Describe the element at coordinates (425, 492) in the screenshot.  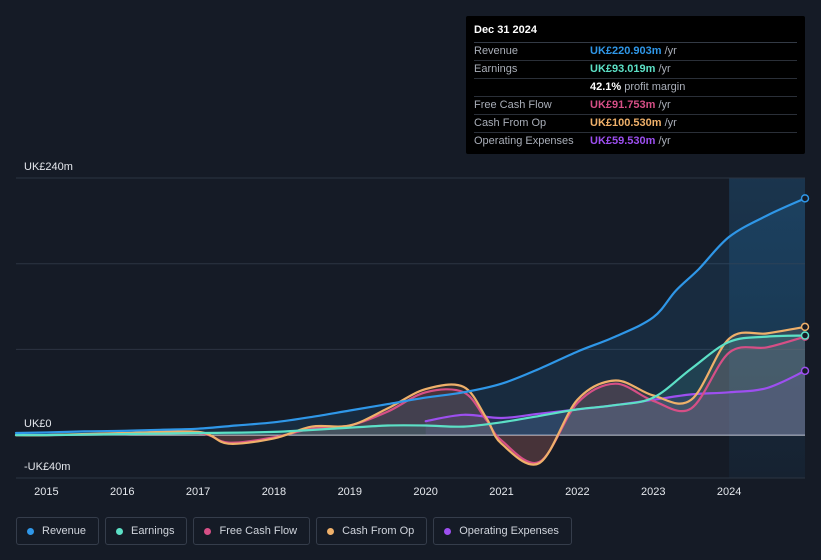
I see `x-tick-label: 2020` at that location.